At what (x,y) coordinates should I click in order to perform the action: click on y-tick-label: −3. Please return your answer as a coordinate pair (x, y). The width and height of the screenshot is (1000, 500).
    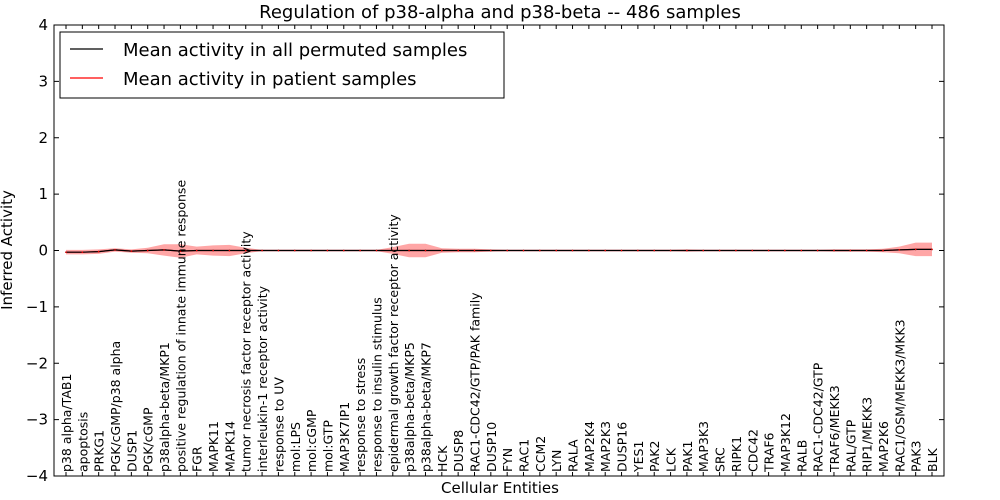
    Looking at the image, I should click on (37, 420).